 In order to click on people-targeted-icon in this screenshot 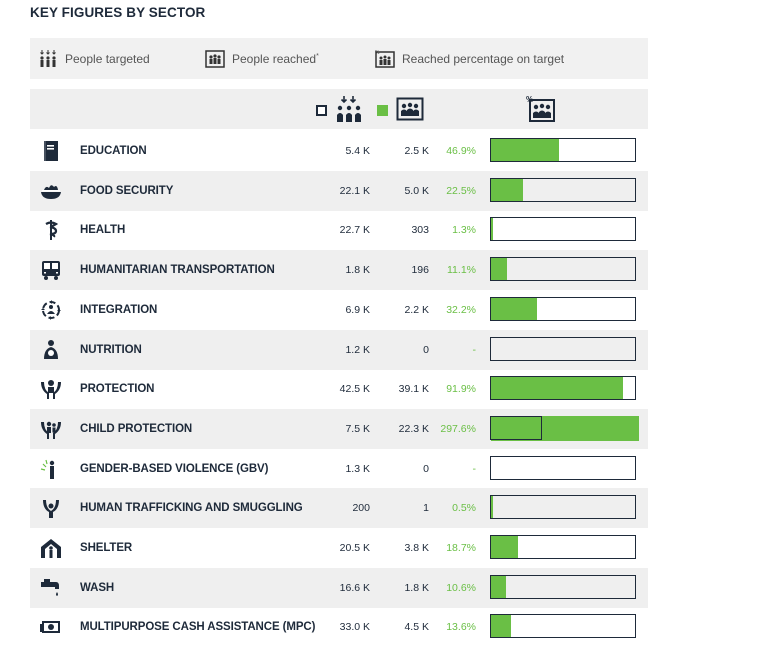, I will do `click(48, 58)`.